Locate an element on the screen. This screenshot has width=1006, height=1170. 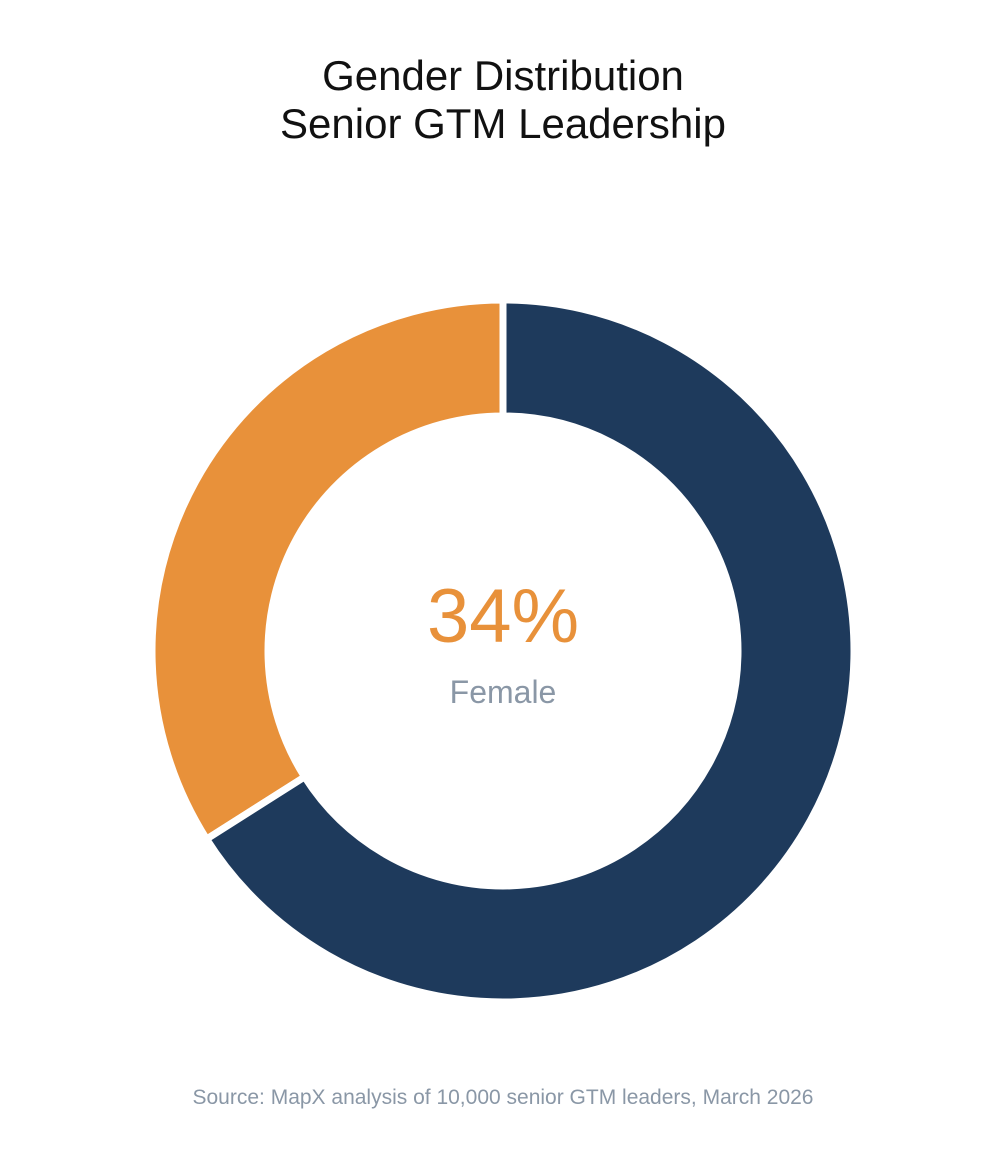
center-label: Female is located at coordinates (503, 692).